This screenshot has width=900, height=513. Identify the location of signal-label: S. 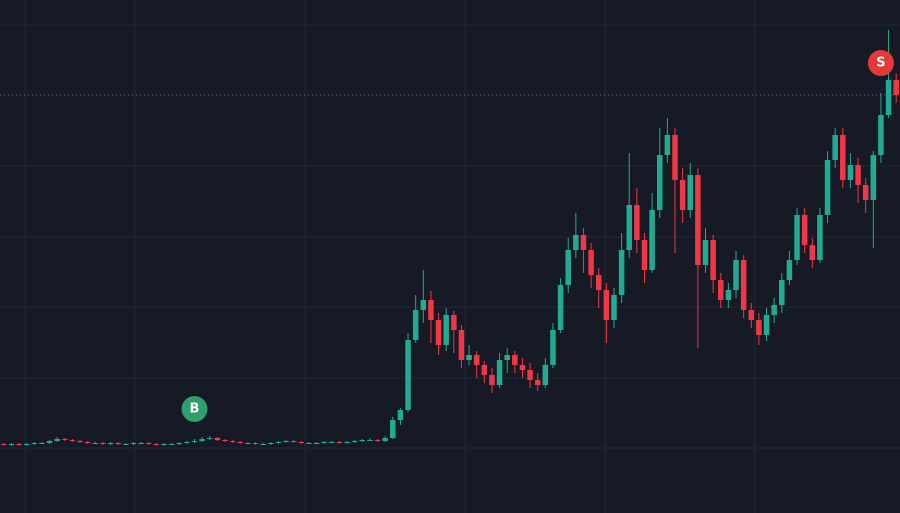
(880, 63).